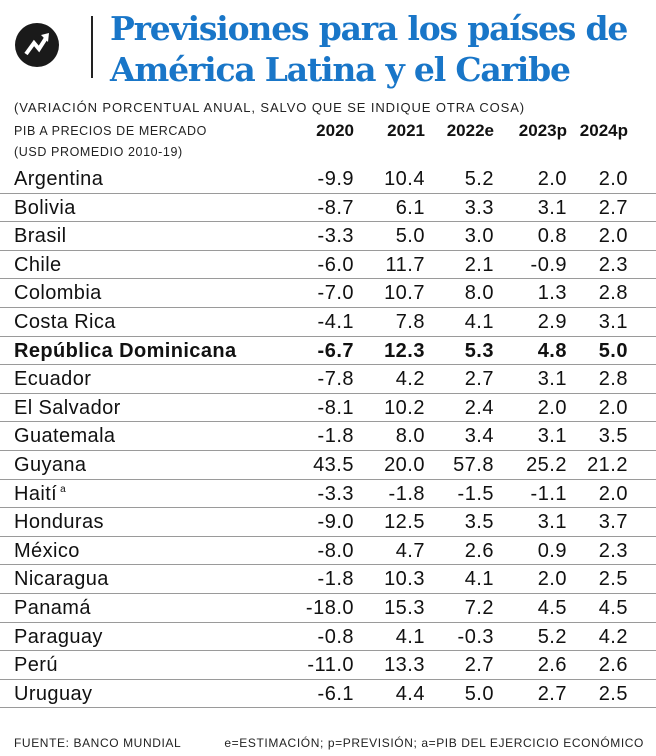 This screenshot has width=656, height=756. I want to click on country-label: Panamá, so click(52, 607).